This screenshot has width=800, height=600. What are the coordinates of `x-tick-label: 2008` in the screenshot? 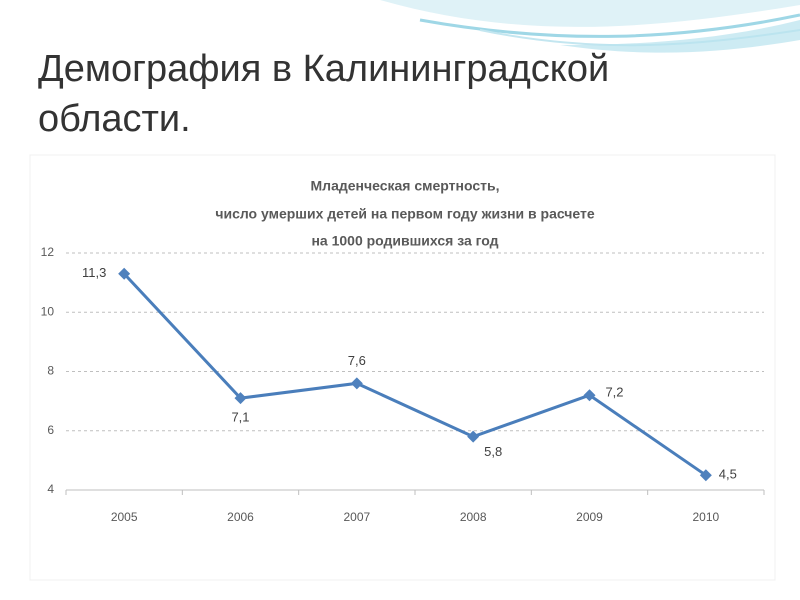 It's located at (473, 517).